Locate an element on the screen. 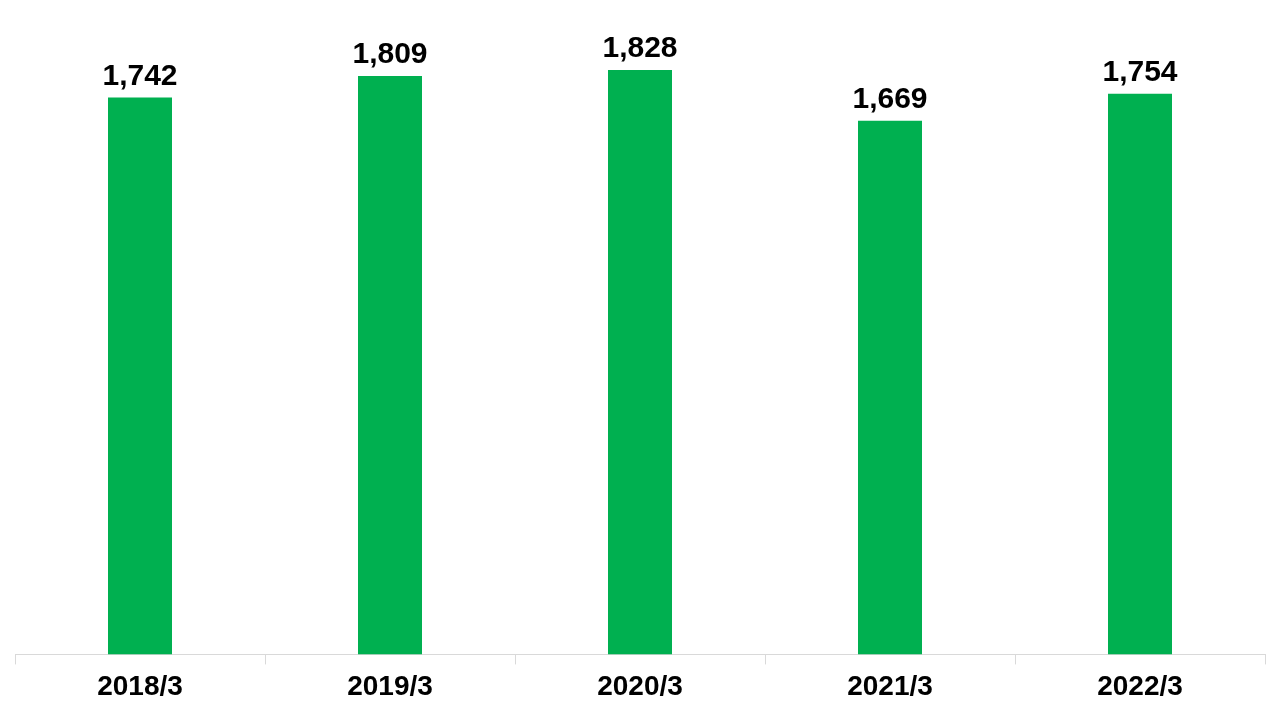 This screenshot has height=720, width=1280. x-tick-label: 2022/3 is located at coordinates (1140, 685).